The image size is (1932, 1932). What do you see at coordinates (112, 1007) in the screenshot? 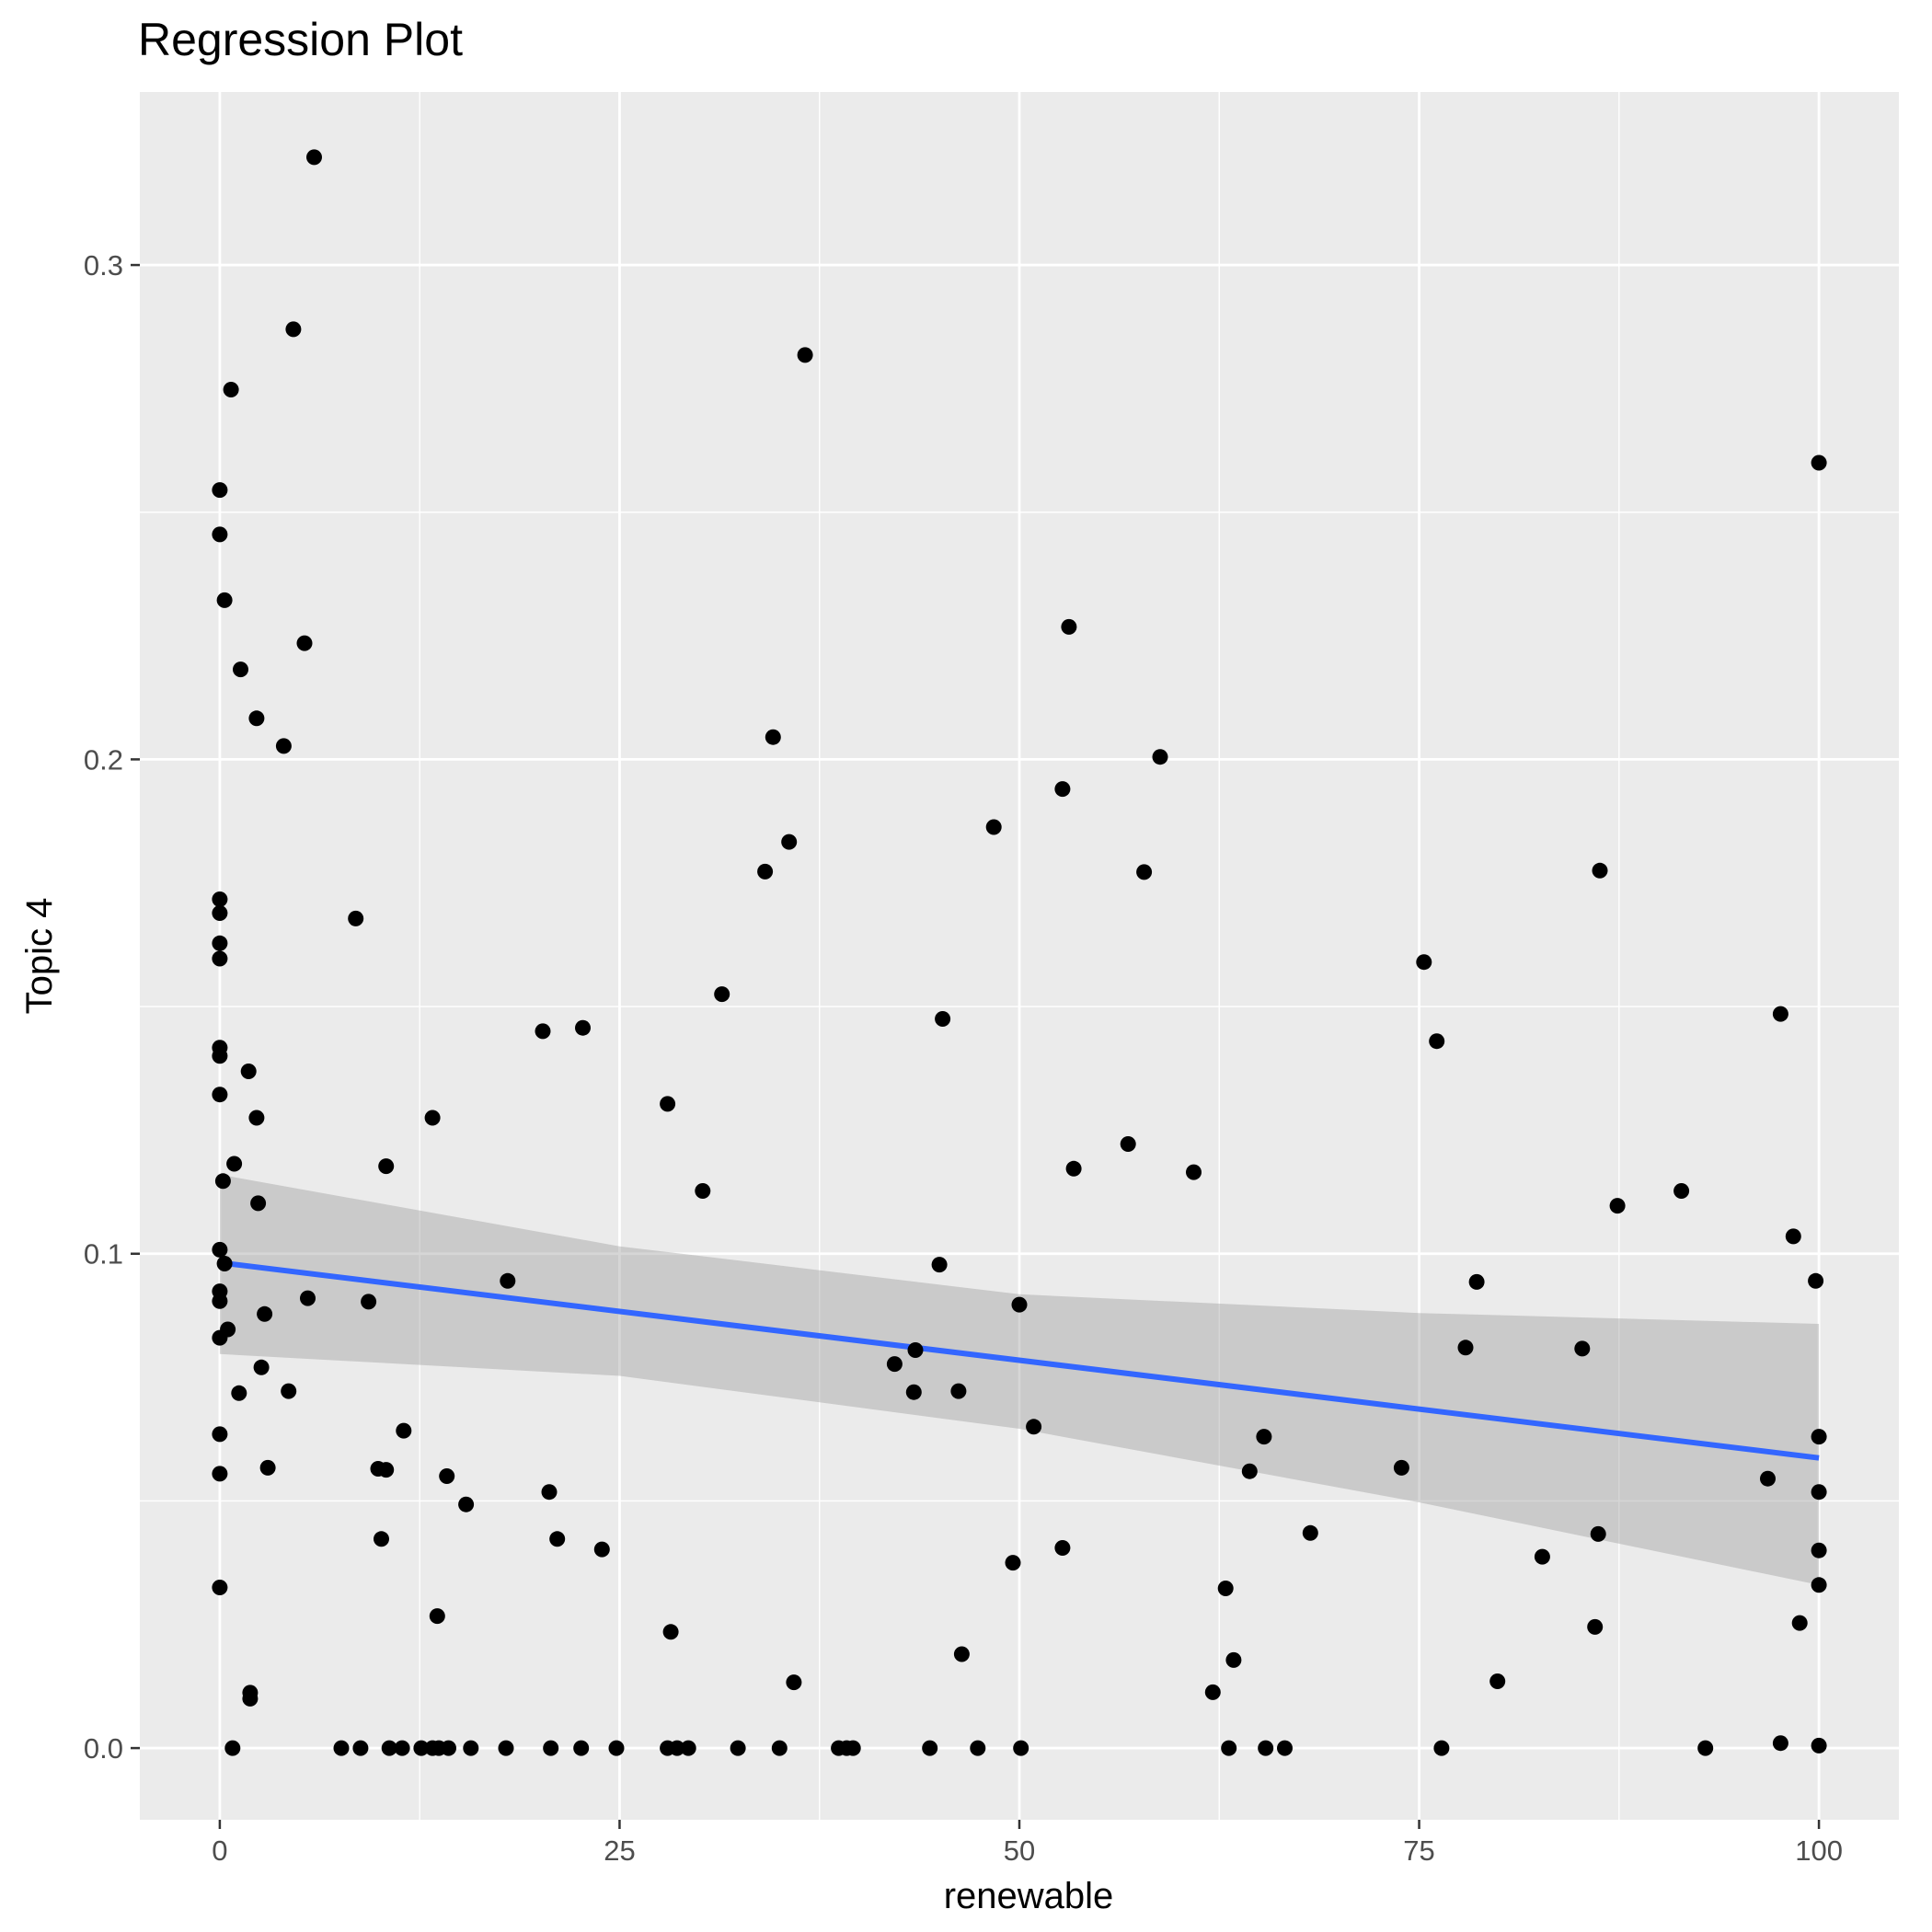
I see `y-axis: 0.0 0.1 0.2 0.3` at bounding box center [112, 1007].